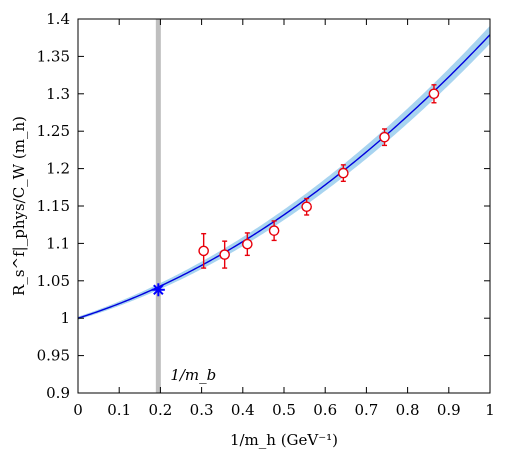  I want to click on y-tick-label: 1, so click(65, 318).